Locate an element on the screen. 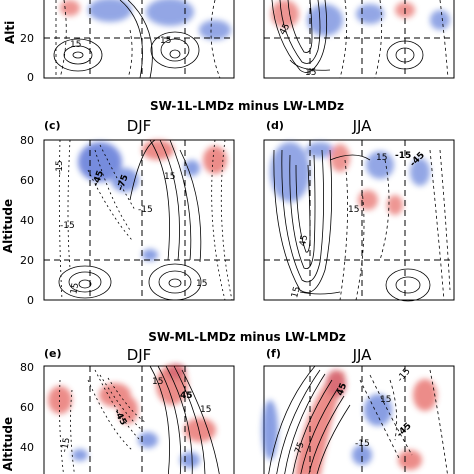 Image resolution: width=474 pixels, height=474 pixels. panel-f: (f) JJA 45 75 -15 -15 -45 15 is located at coordinates (358, 410).